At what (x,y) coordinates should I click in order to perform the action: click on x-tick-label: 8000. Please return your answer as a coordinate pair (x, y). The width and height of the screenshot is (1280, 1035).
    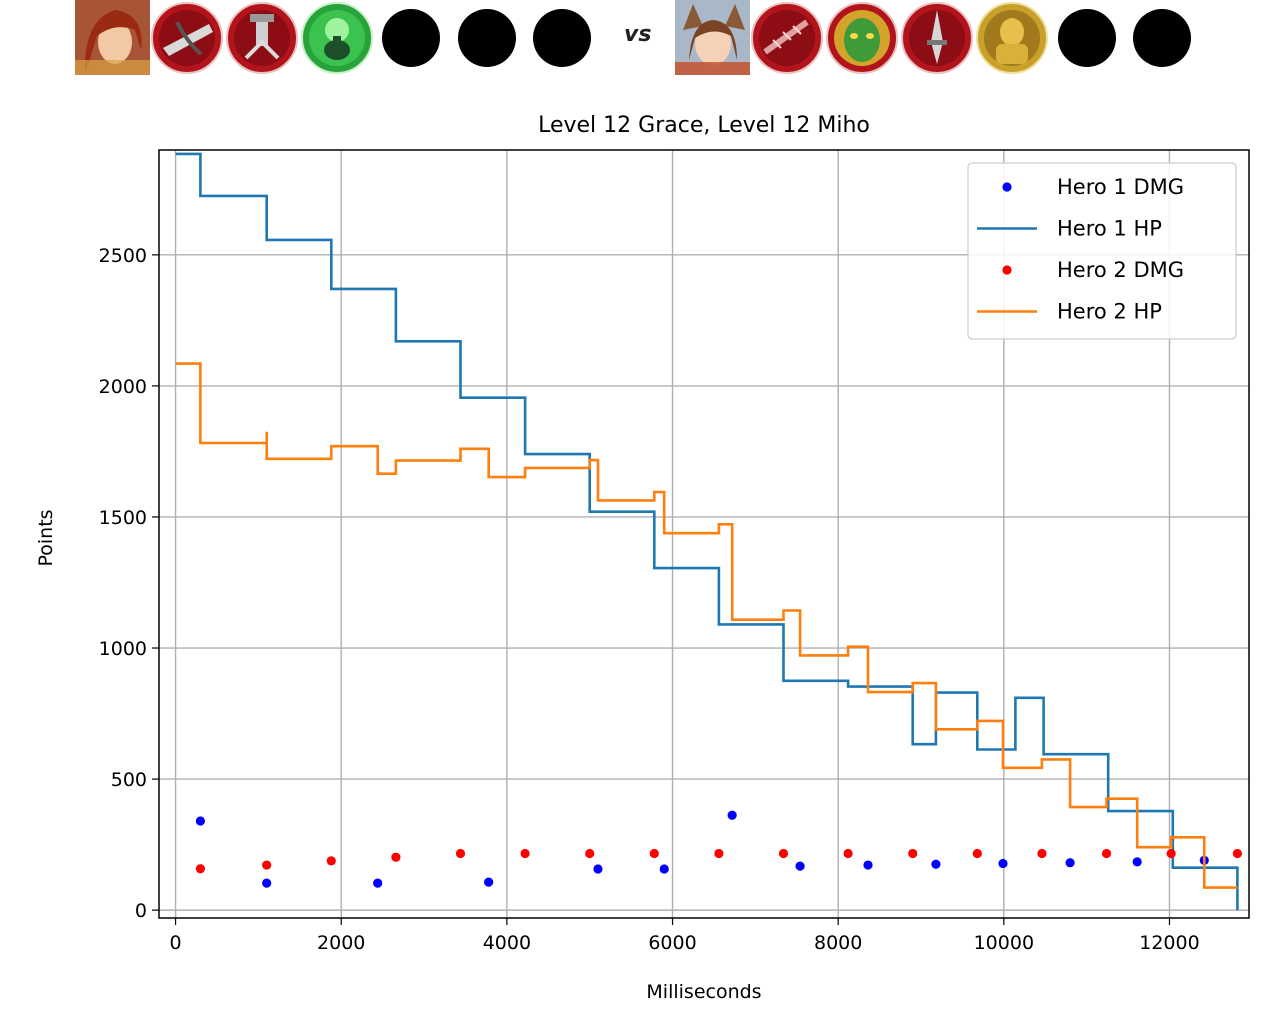
    Looking at the image, I should click on (838, 943).